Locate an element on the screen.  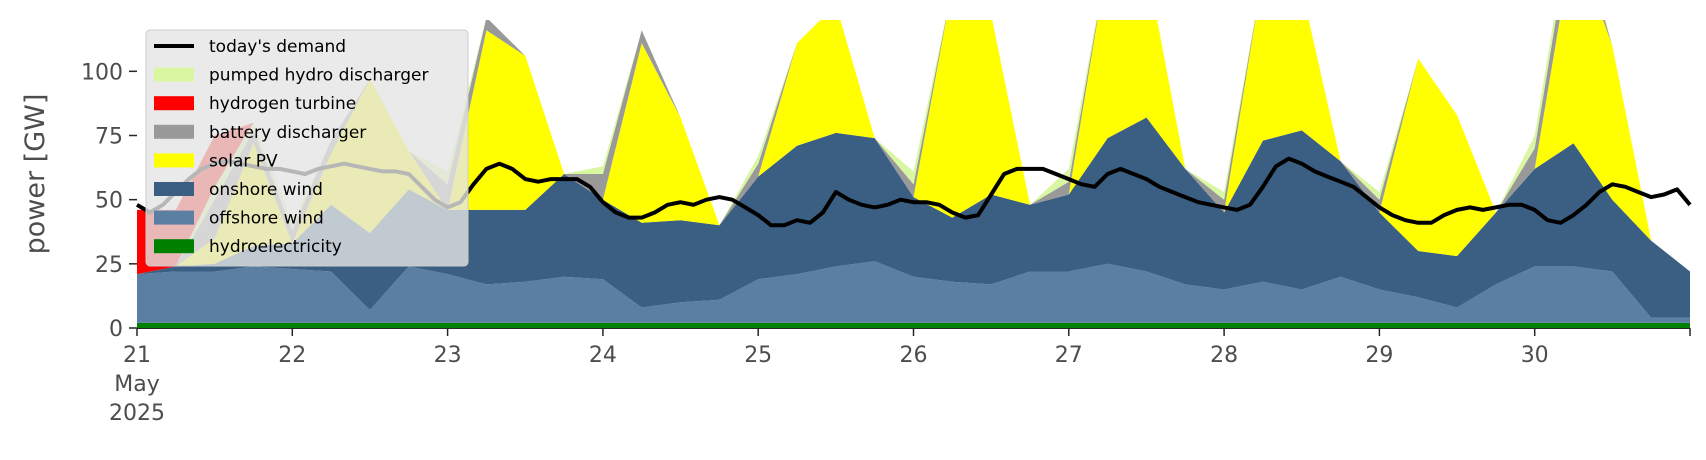
legend-swatch-hydrogen-turbine is located at coordinates (174, 103).